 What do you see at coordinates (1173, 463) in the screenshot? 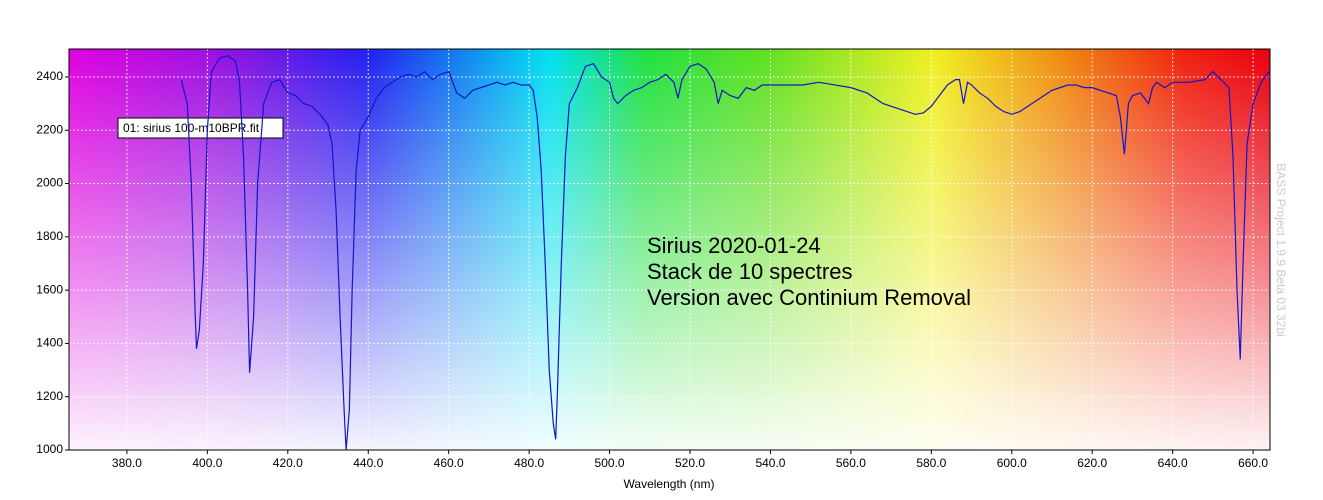
I see `x-tick-label: 640.0` at bounding box center [1173, 463].